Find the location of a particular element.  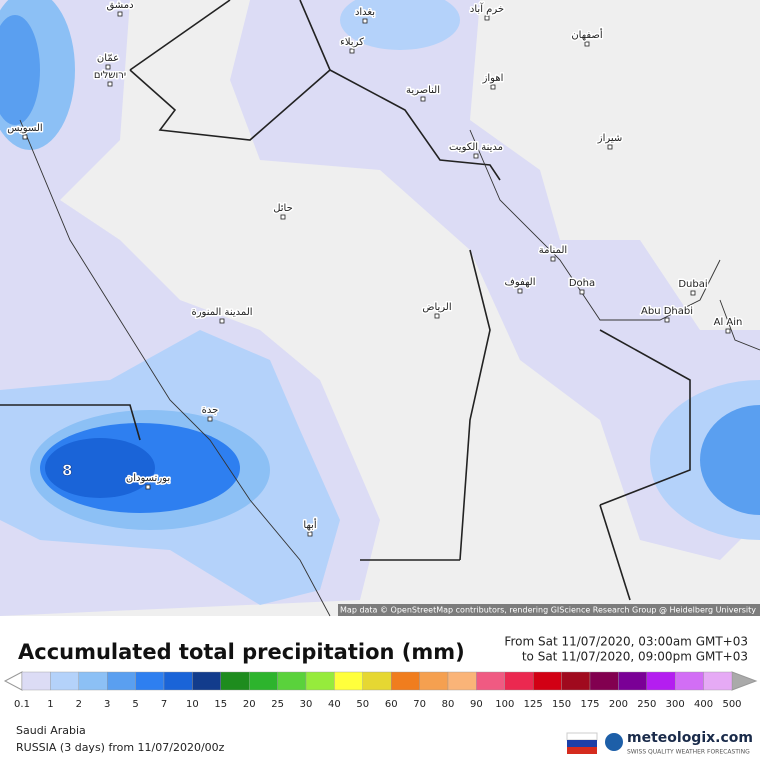

city-label: الهفوف is located at coordinates (519, 282).